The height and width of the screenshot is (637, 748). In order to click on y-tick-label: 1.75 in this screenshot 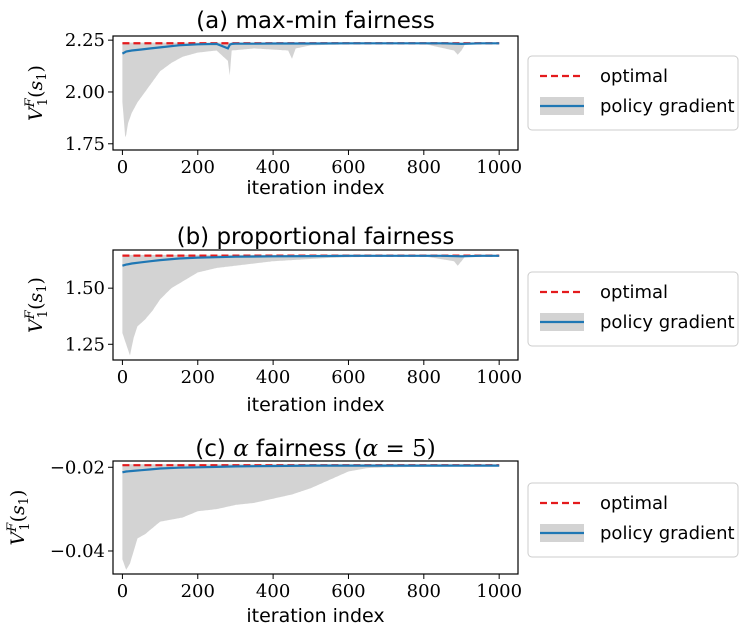, I will do `click(85, 144)`.